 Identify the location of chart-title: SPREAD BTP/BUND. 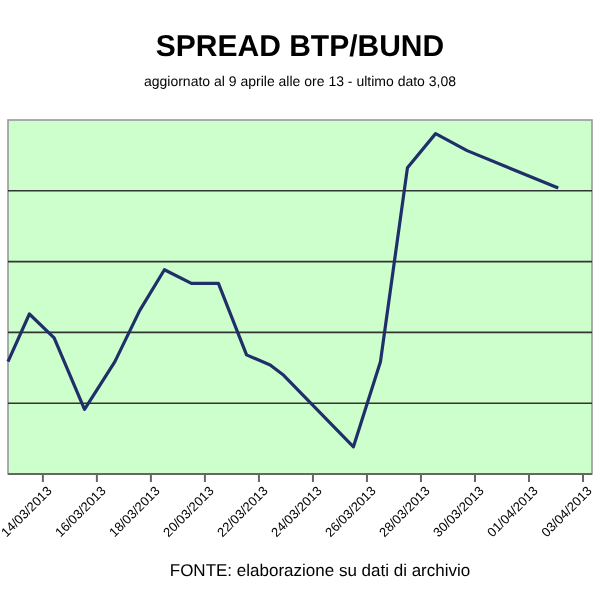
(300, 47).